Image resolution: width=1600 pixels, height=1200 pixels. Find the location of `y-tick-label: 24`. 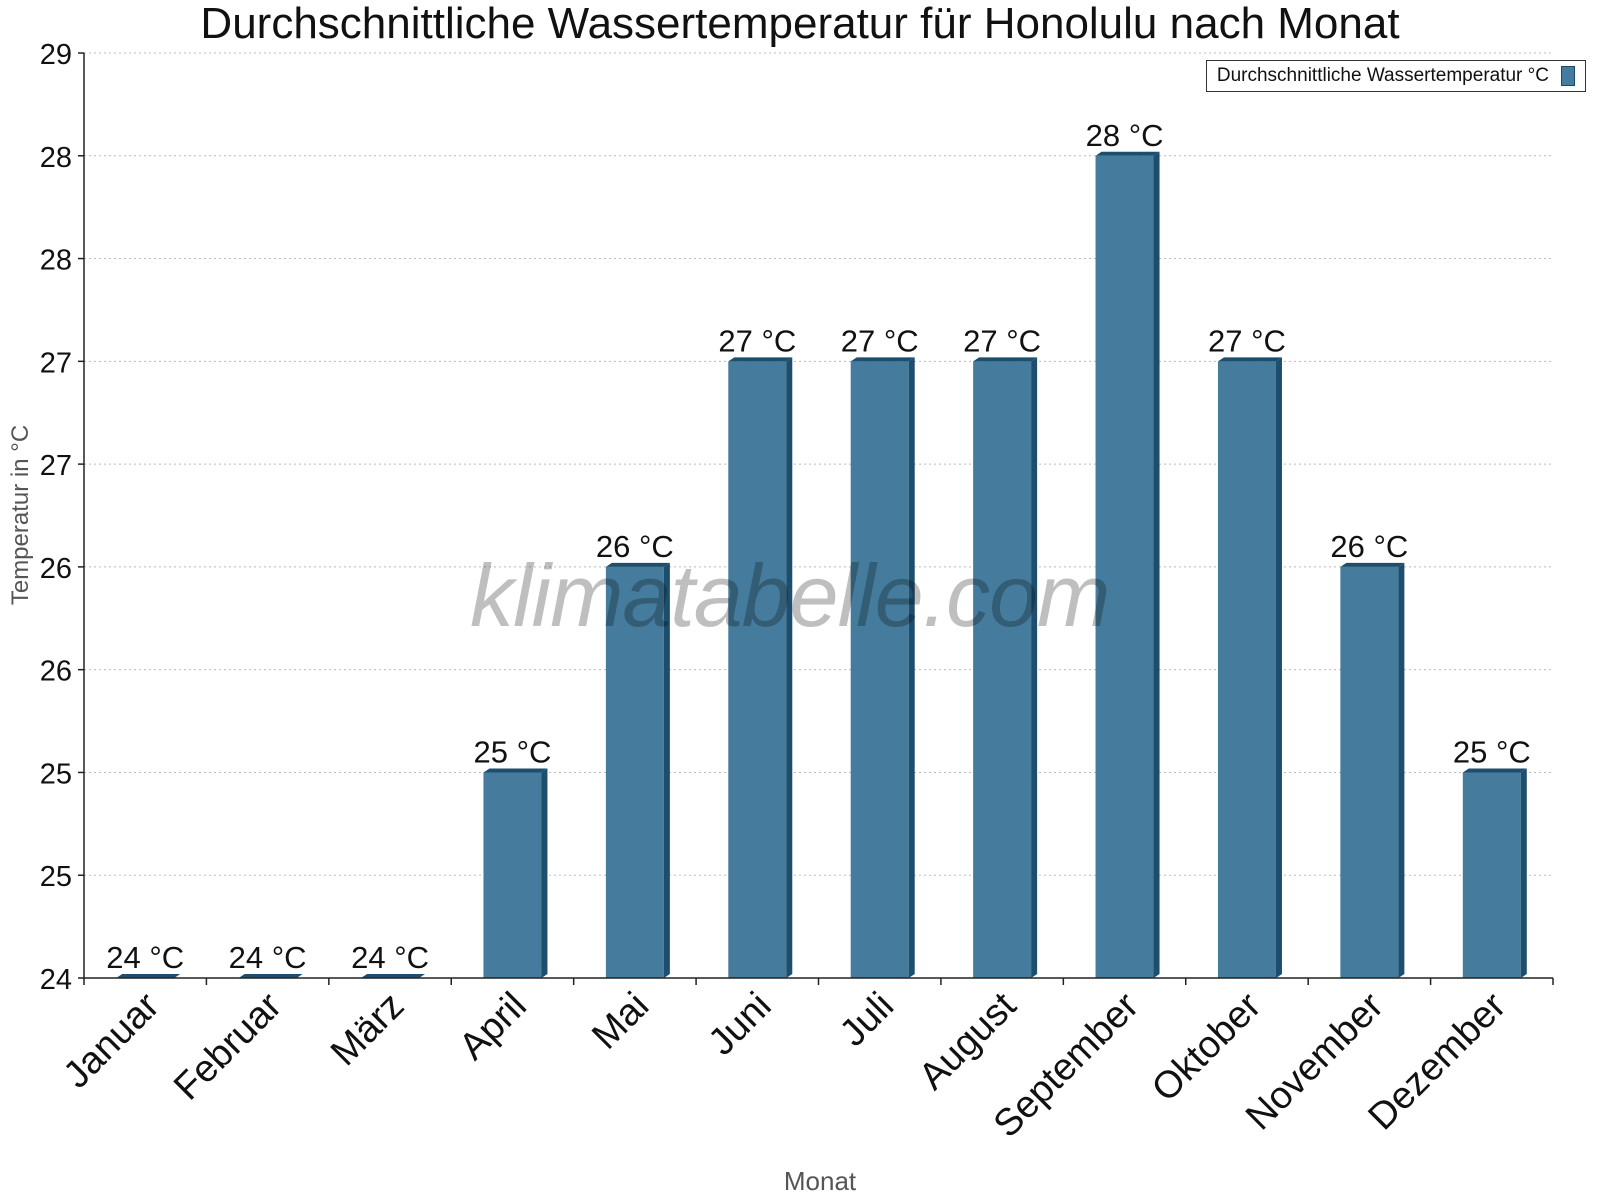

y-tick-label: 24 is located at coordinates (56, 980).